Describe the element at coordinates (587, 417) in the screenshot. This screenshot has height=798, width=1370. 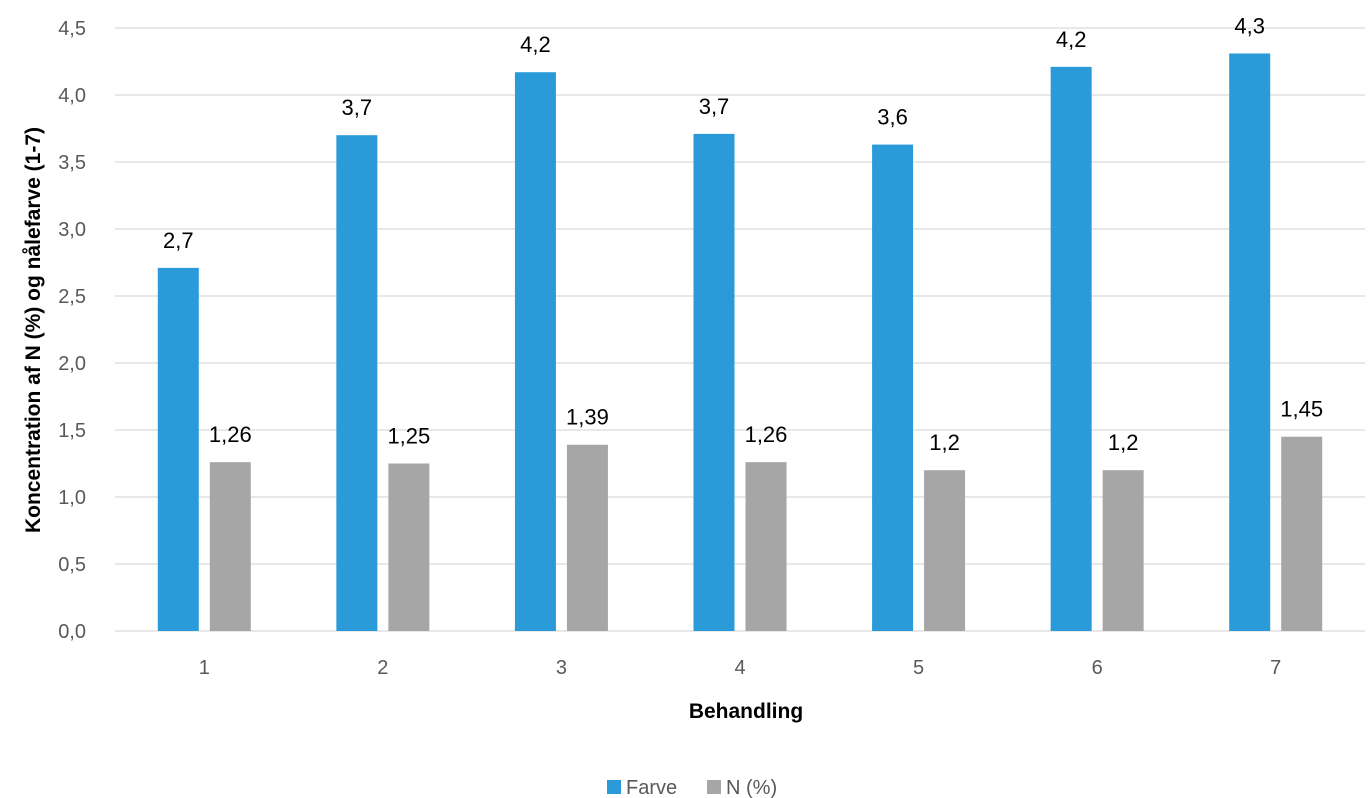
I see `data-label: 1,39` at that location.